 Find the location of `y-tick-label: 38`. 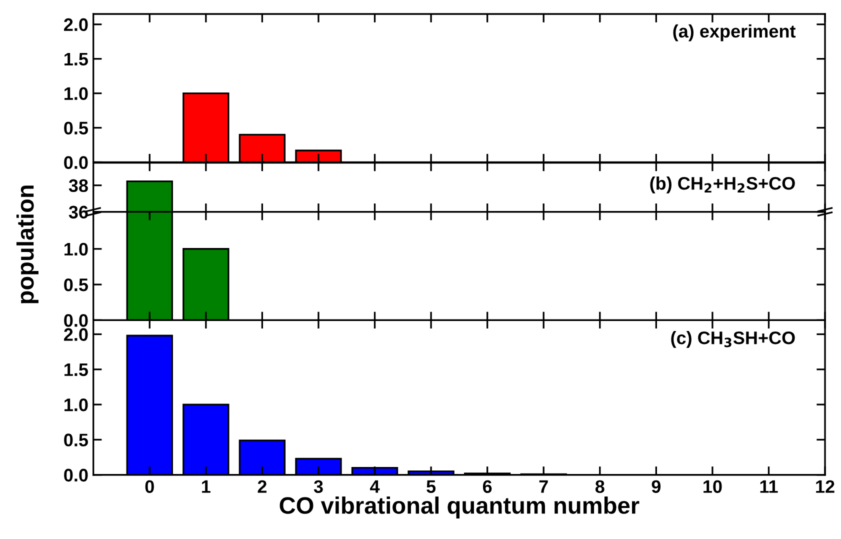

y-tick-label: 38 is located at coordinates (78, 185).